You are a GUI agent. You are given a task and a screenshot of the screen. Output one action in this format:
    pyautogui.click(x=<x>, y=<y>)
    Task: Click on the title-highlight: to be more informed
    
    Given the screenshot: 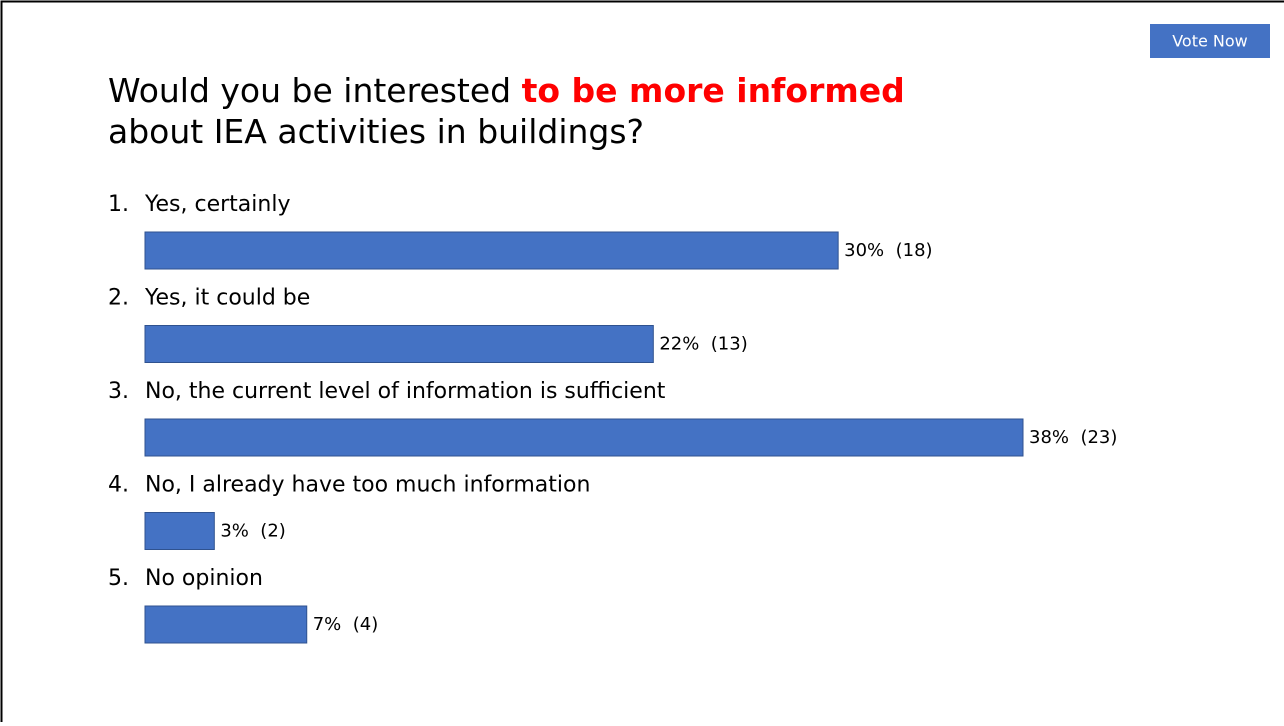 What is the action you would take?
    pyautogui.click(x=713, y=90)
    